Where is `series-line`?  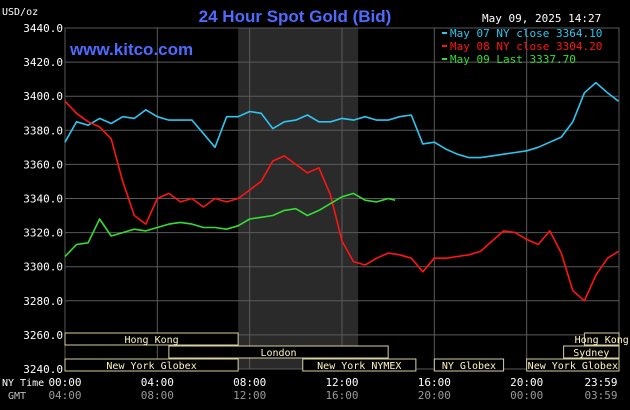 series-line is located at coordinates (230, 225).